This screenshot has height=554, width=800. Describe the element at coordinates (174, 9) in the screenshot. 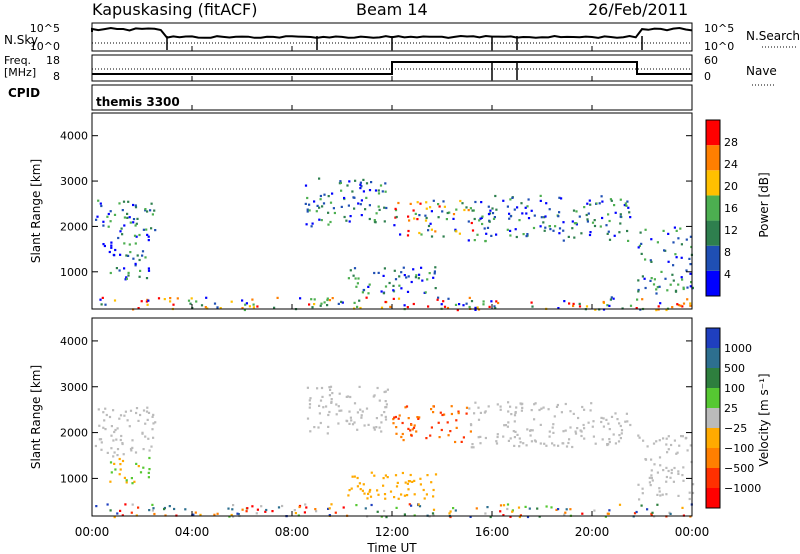

I see `station-title: Kapuskasing (fitACF)` at that location.